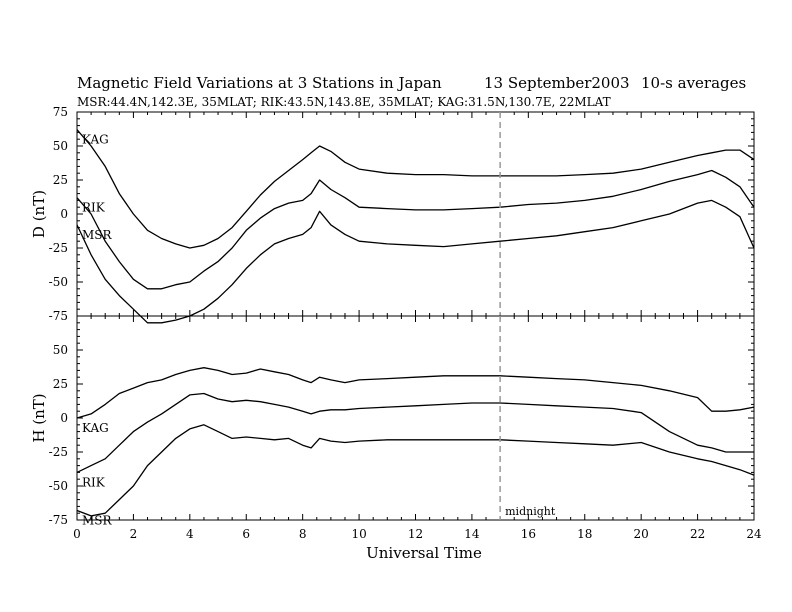 The image size is (792, 612). I want to click on chart-date: 13 September2003, so click(557, 83).